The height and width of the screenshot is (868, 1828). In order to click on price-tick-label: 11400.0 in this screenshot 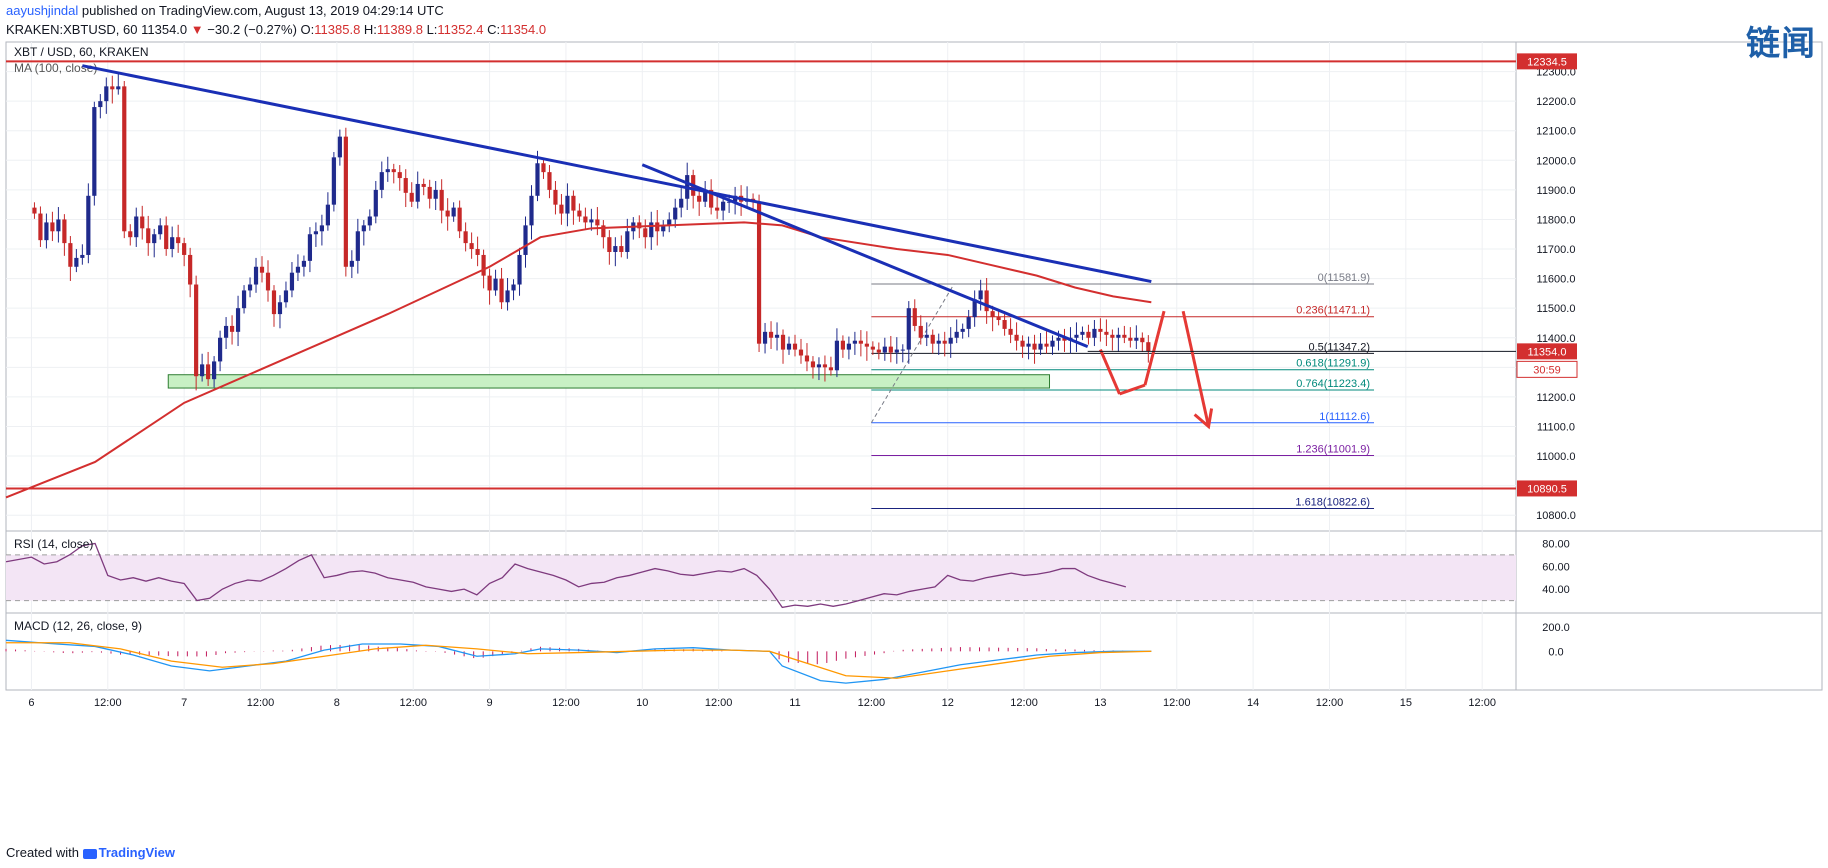, I will do `click(1556, 339)`.